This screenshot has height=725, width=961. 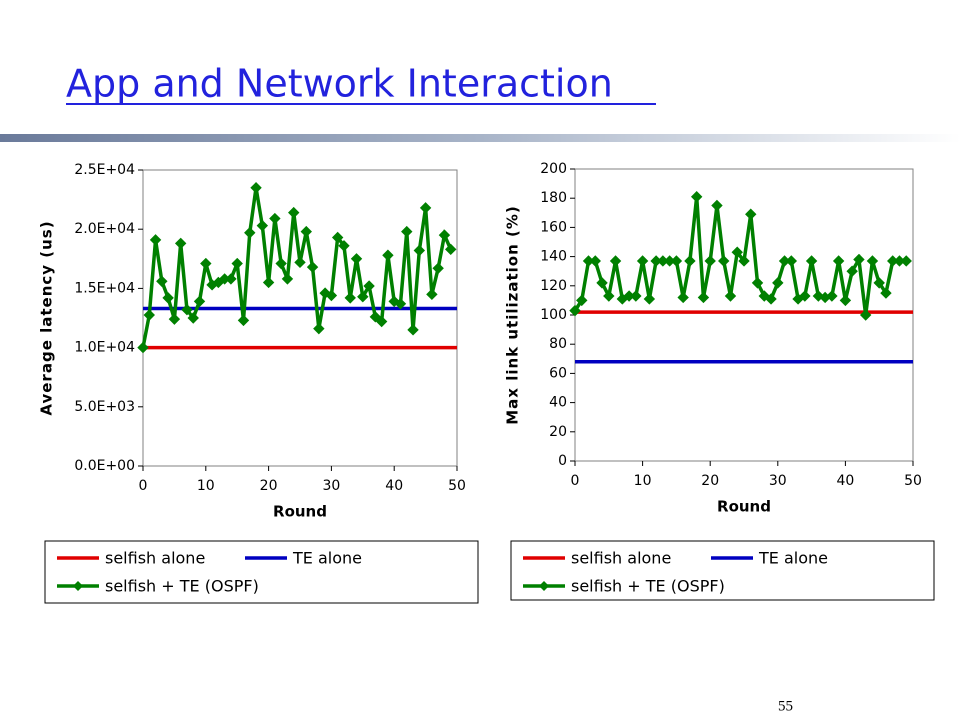 What do you see at coordinates (558, 432) in the screenshot?
I see `y-tick-label: 20` at bounding box center [558, 432].